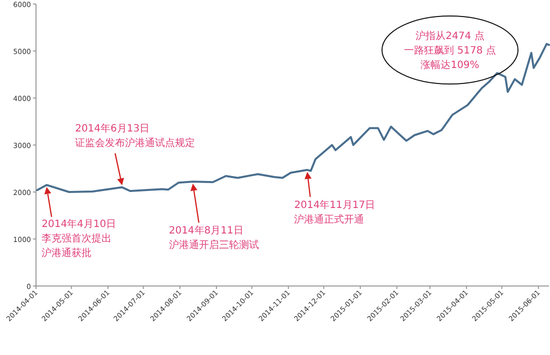 This screenshot has height=355, width=550. Describe the element at coordinates (450, 50) in the screenshot. I see `annotation: 沪指从2474 点一路狂飙到 5178 点涨幅达109%` at that location.